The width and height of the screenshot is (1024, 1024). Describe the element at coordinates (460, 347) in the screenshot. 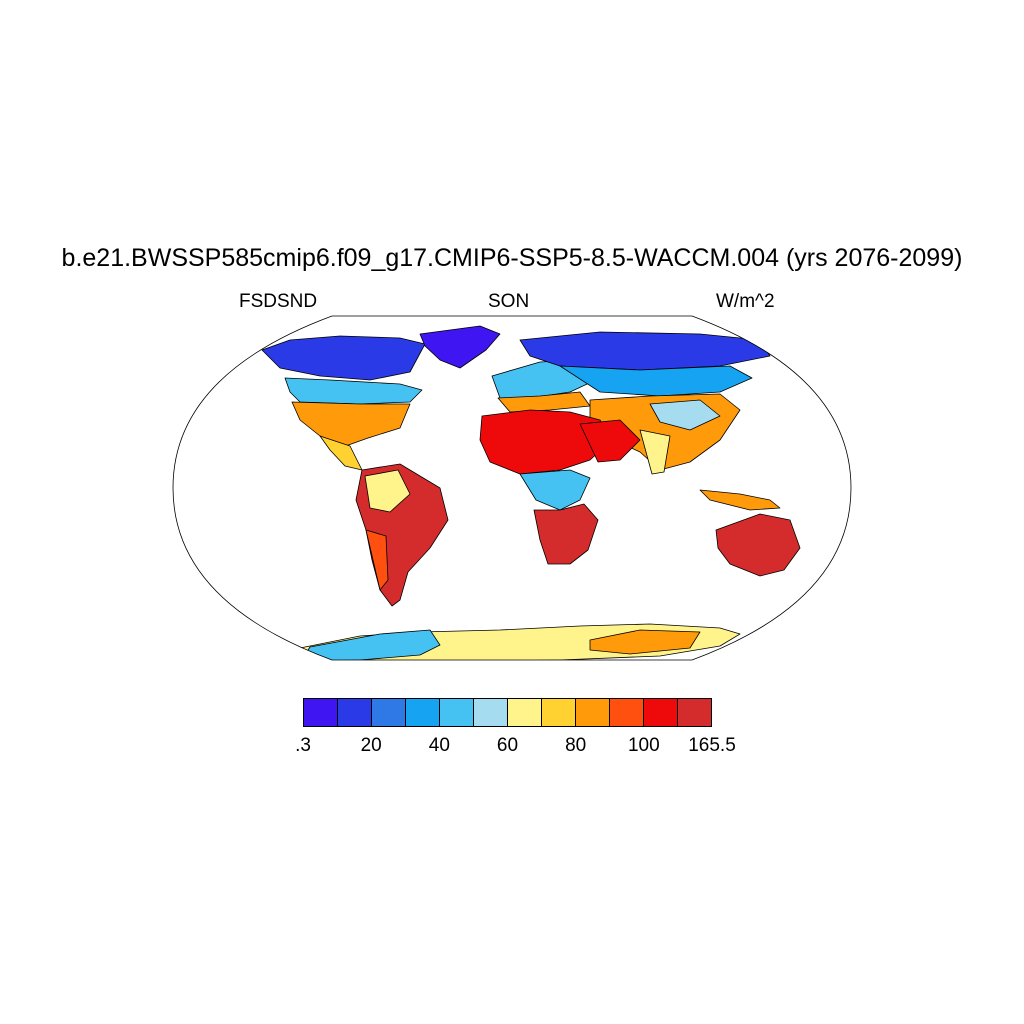

I see `greenland-region` at that location.